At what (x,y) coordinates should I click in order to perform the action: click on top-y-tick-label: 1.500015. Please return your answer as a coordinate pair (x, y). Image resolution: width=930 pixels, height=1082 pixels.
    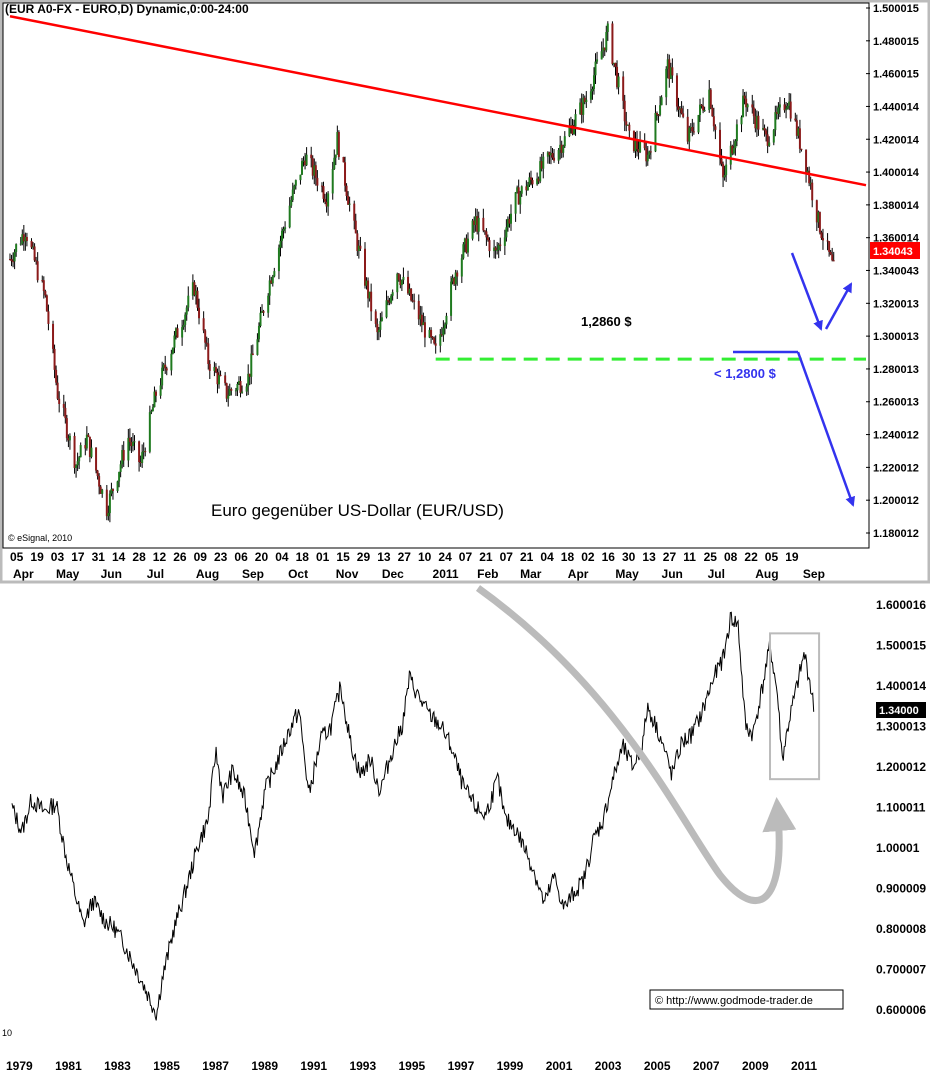
    Looking at the image, I should click on (896, 9).